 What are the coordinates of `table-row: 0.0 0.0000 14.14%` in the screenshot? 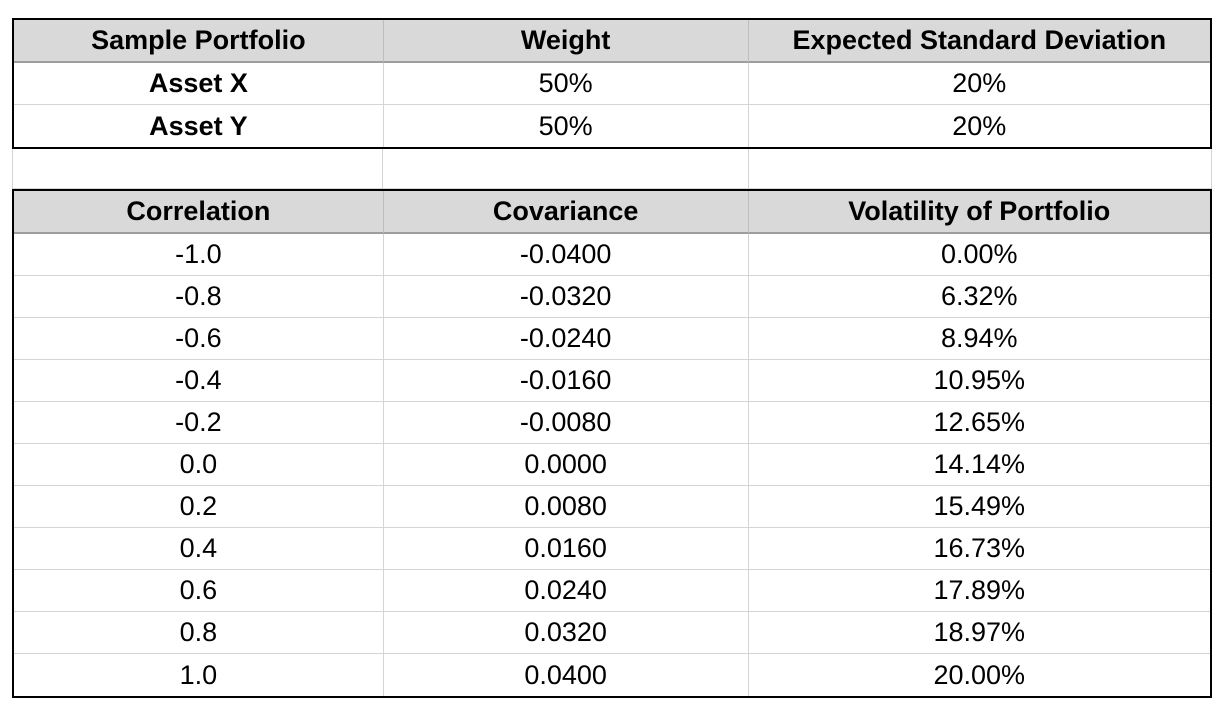 It's located at (612, 465).